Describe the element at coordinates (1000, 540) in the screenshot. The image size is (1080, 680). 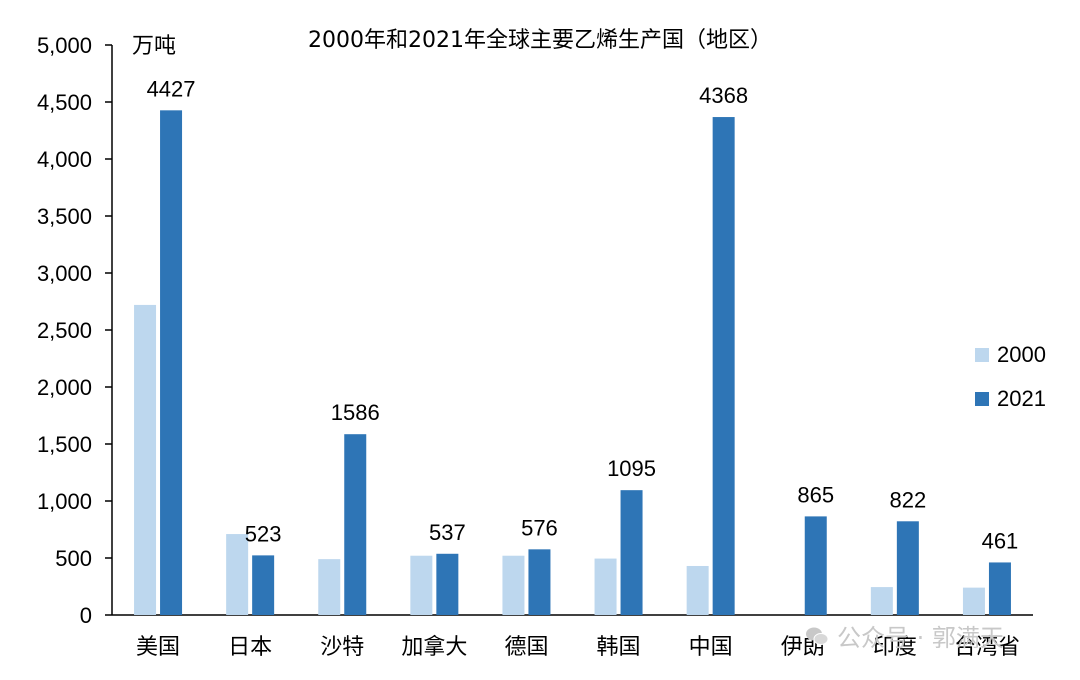
I see `data-label: 461` at that location.